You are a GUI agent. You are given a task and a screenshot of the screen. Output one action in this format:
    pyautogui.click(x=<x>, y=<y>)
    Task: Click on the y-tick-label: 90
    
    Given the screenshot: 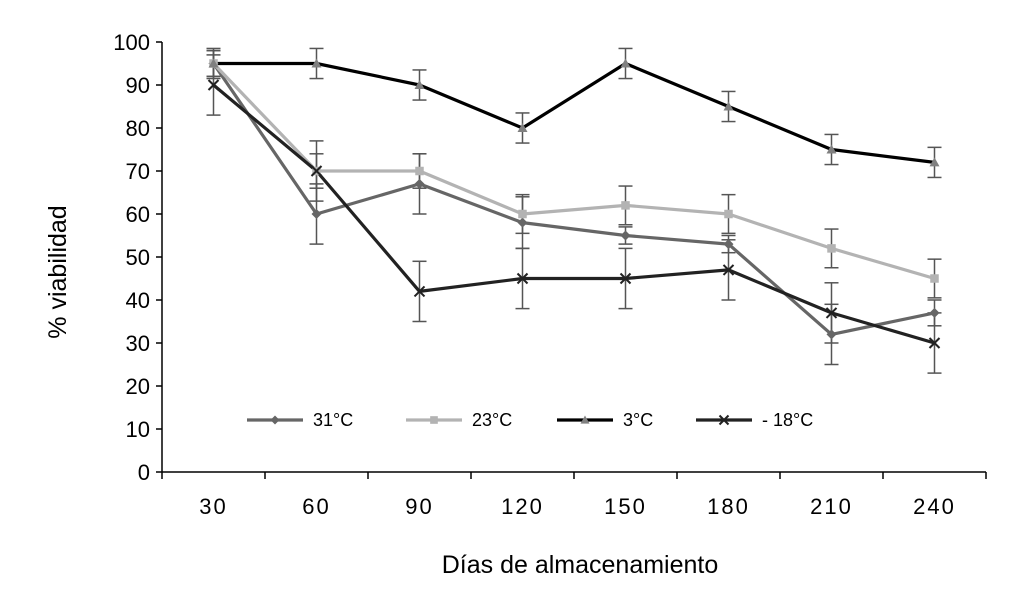 What is the action you would take?
    pyautogui.click(x=138, y=85)
    